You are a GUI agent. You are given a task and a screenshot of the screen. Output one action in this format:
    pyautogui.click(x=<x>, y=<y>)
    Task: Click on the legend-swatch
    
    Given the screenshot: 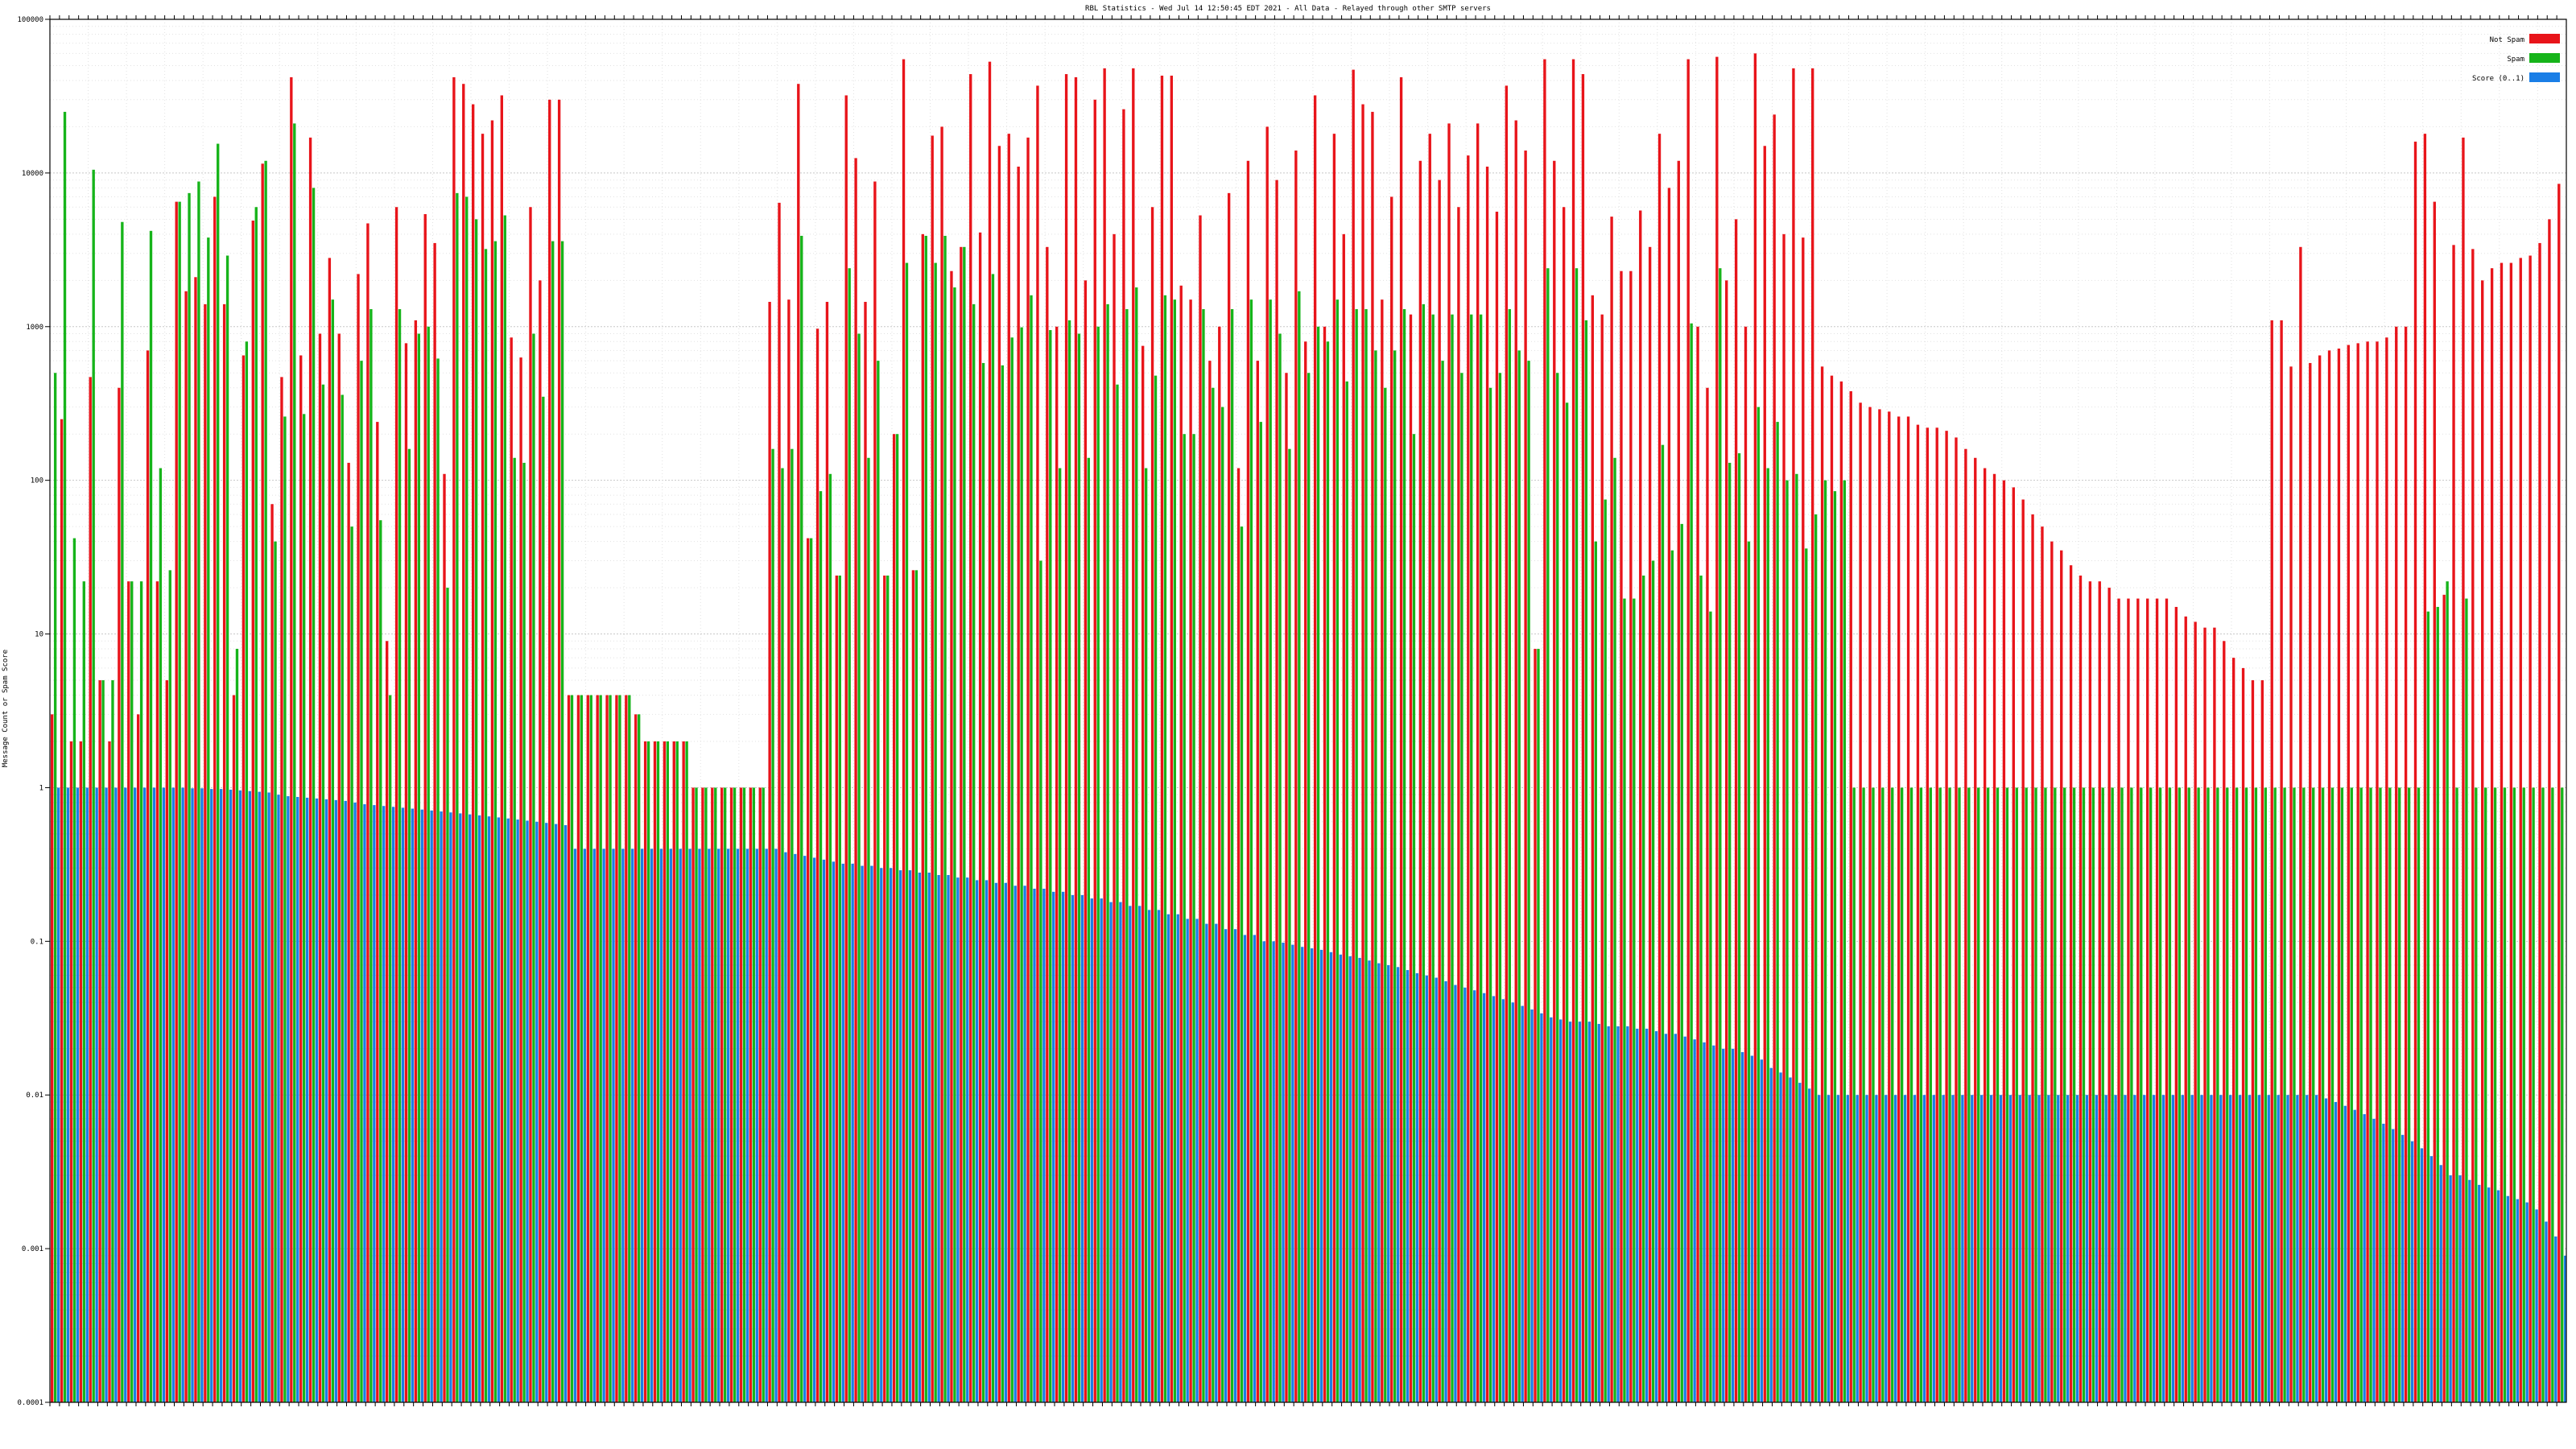 What is the action you would take?
    pyautogui.click(x=2544, y=58)
    